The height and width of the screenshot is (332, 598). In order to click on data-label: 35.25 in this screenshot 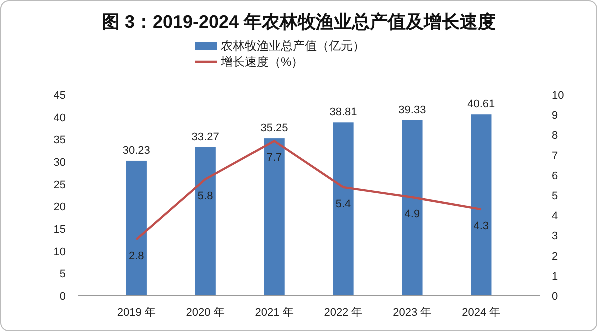, I will do `click(274, 128)`.